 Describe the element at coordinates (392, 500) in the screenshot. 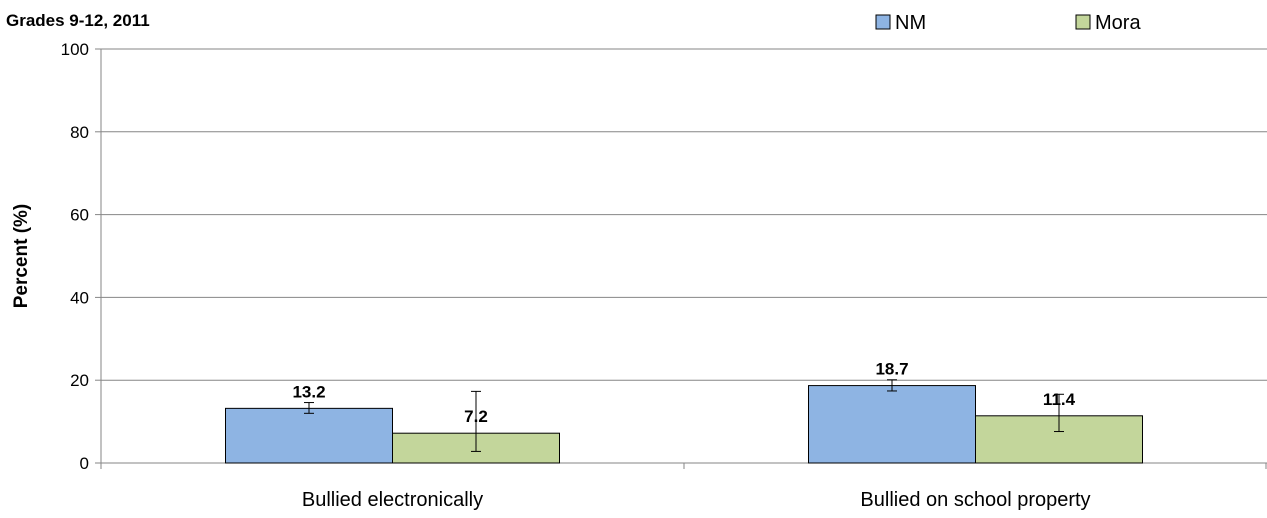

I see `category-label: Bullied electronically` at that location.